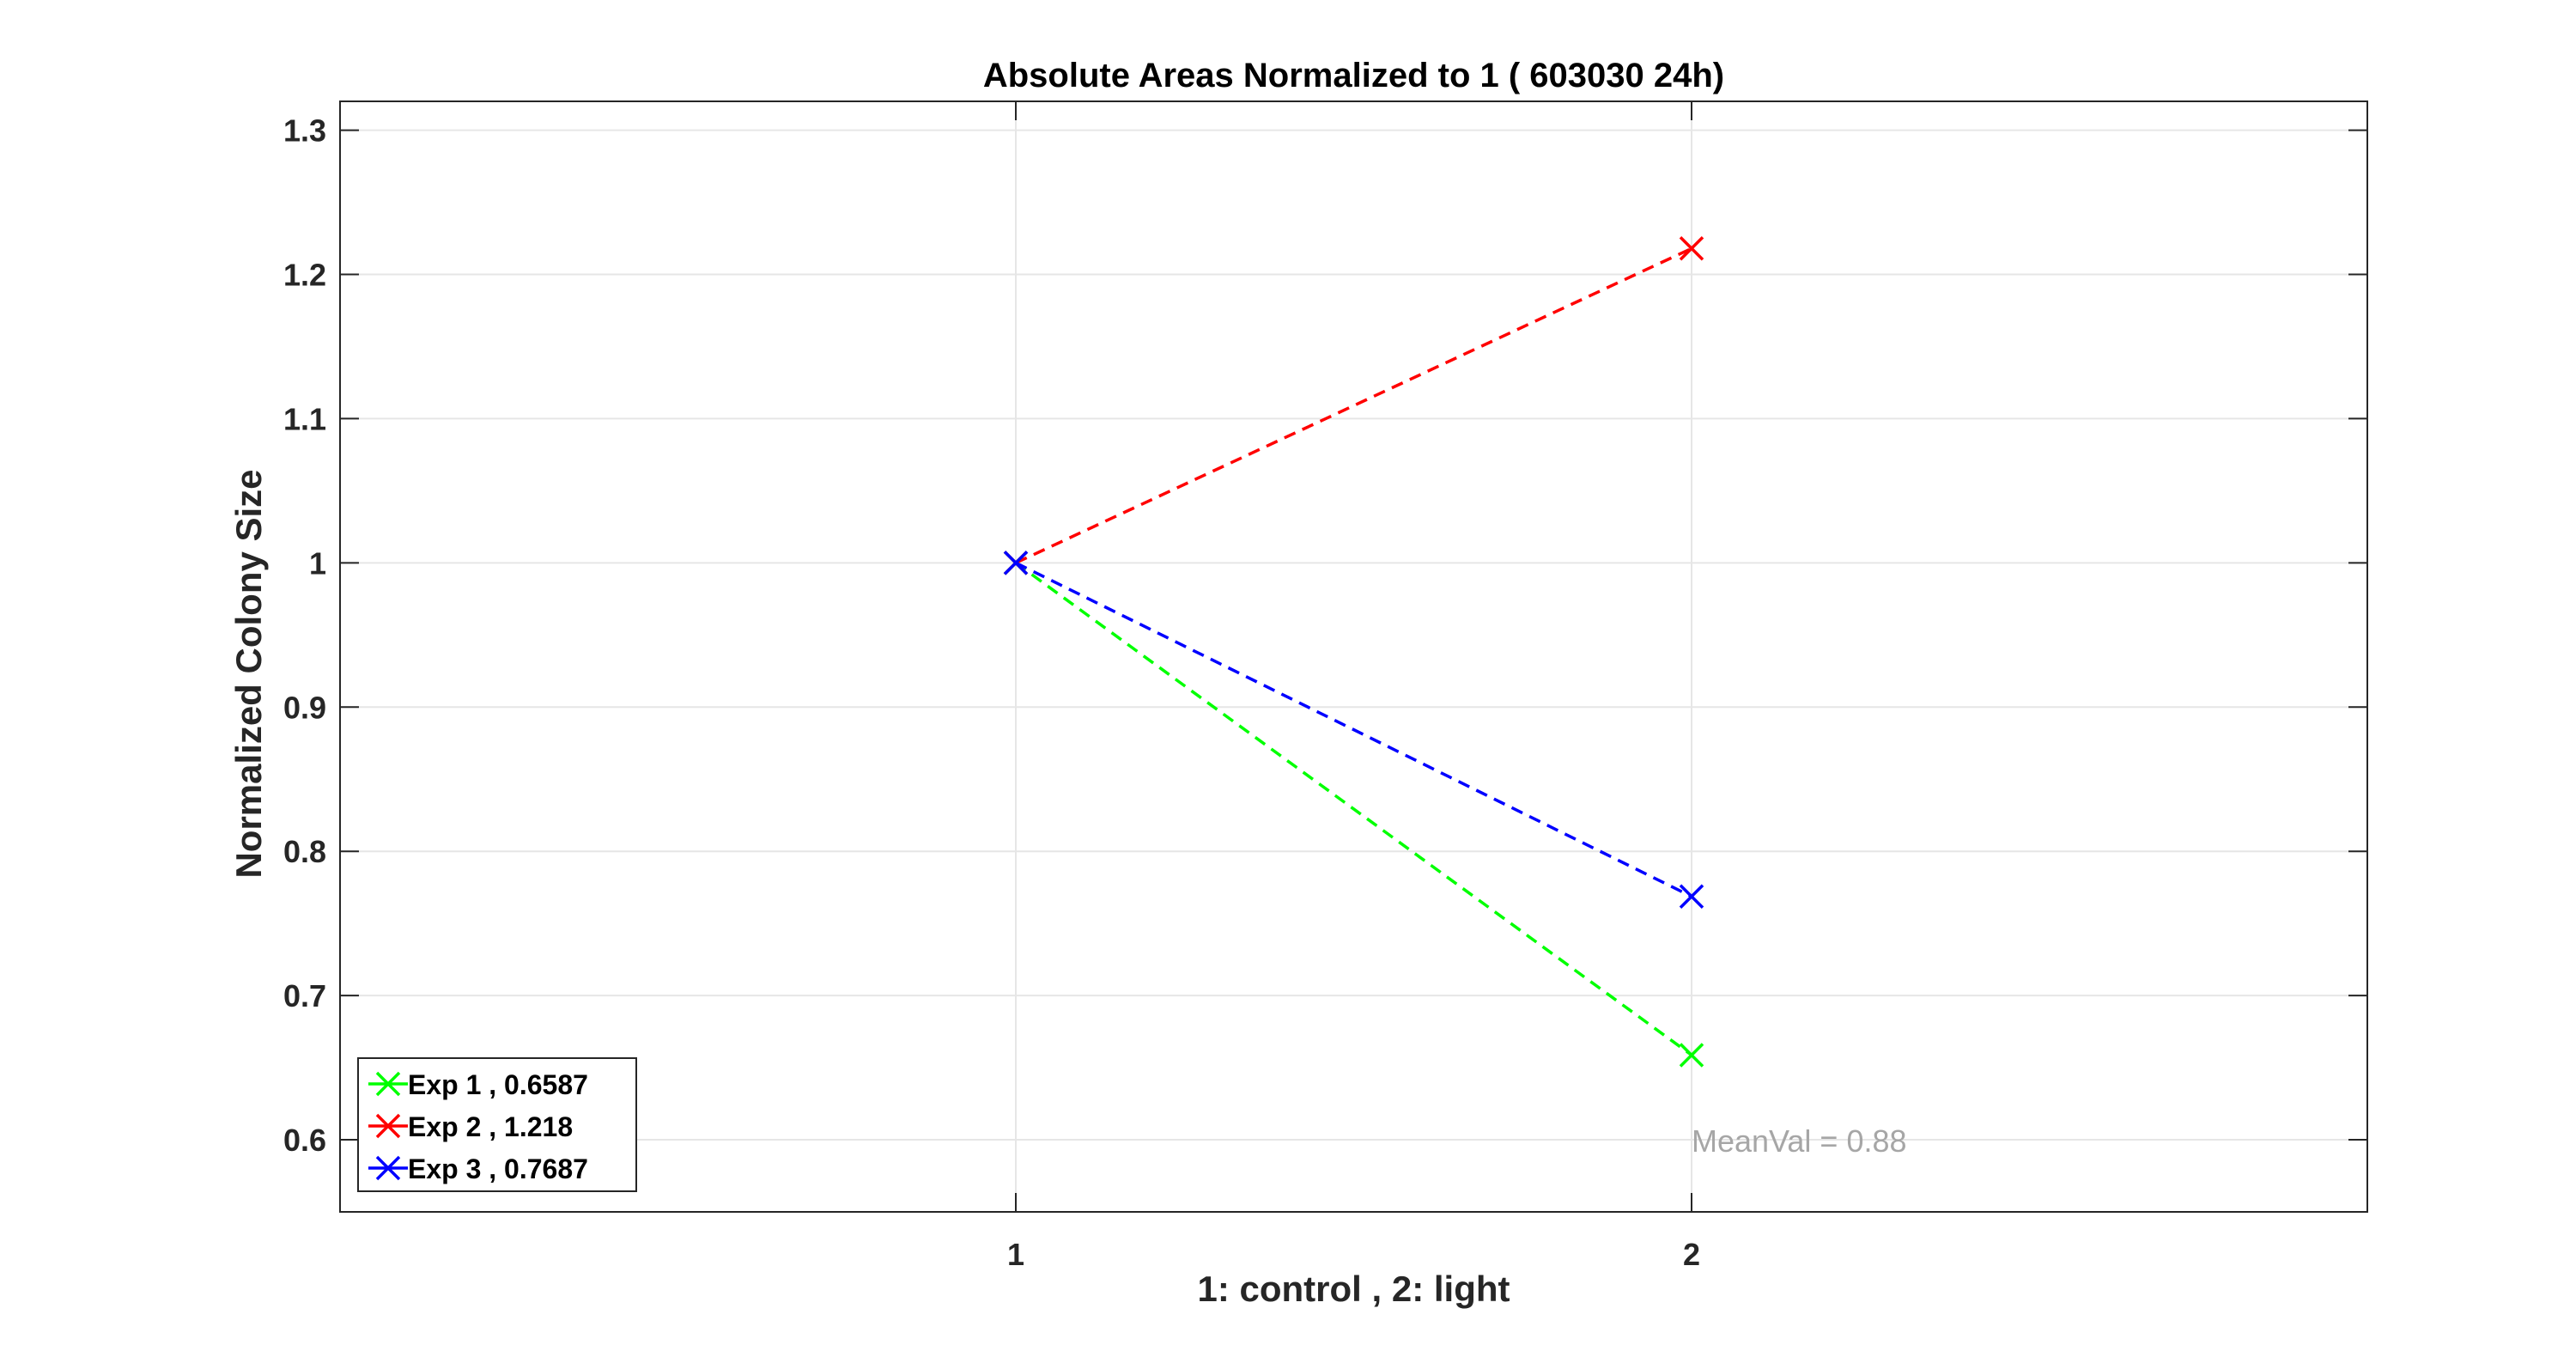 Image resolution: width=2576 pixels, height=1345 pixels. Describe the element at coordinates (304, 1141) in the screenshot. I see `y-tick-label: 0.6` at that location.